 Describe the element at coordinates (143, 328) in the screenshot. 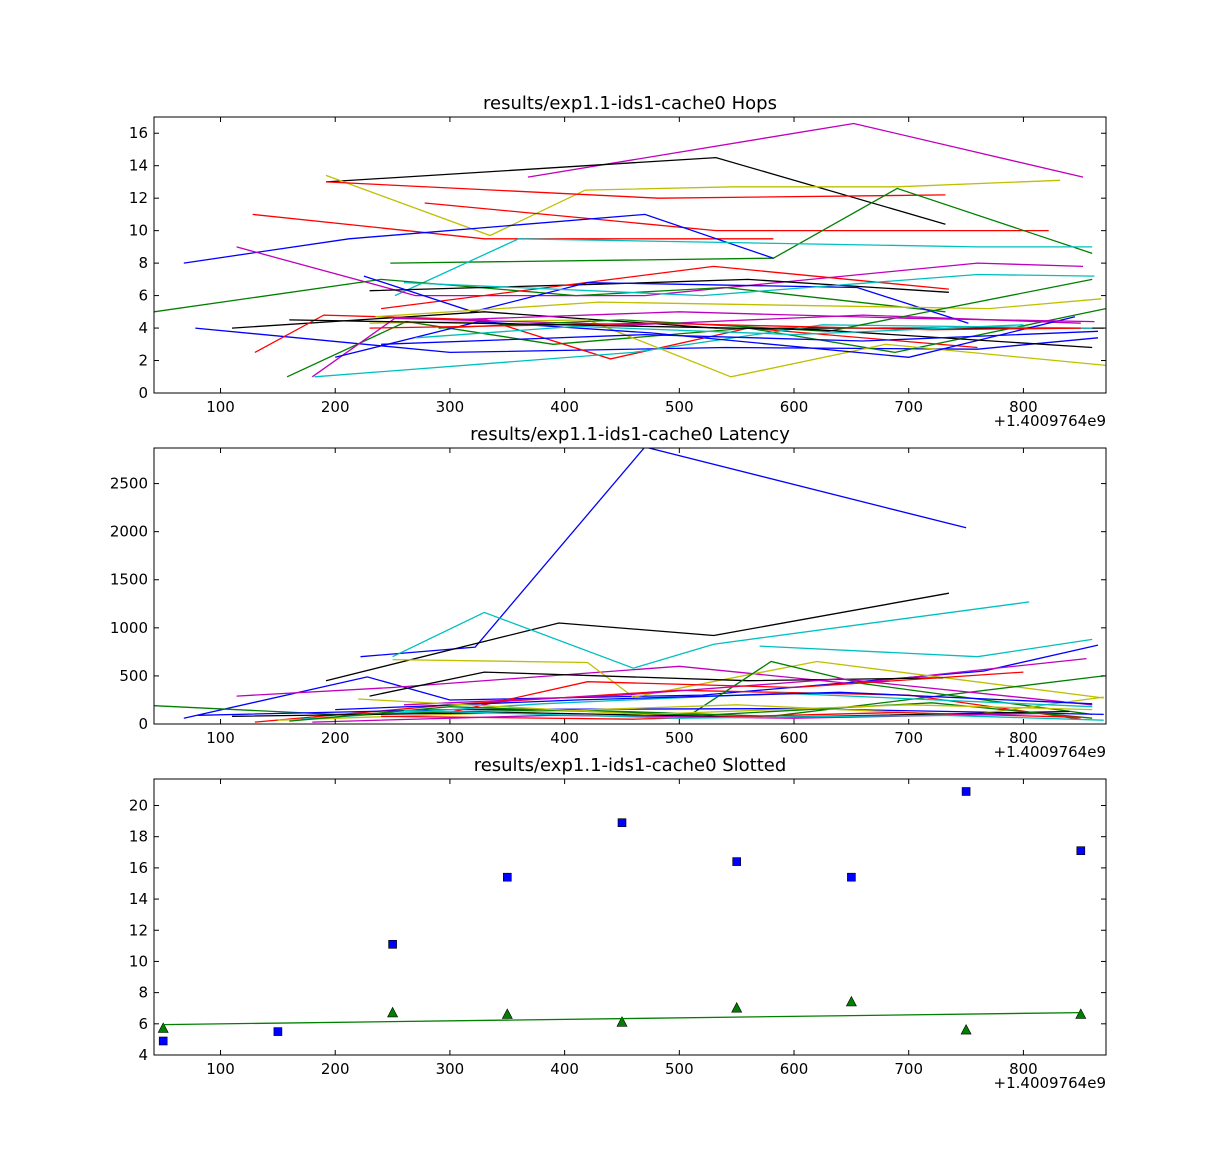

I see `hops-y-tick-label-2: 4` at that location.